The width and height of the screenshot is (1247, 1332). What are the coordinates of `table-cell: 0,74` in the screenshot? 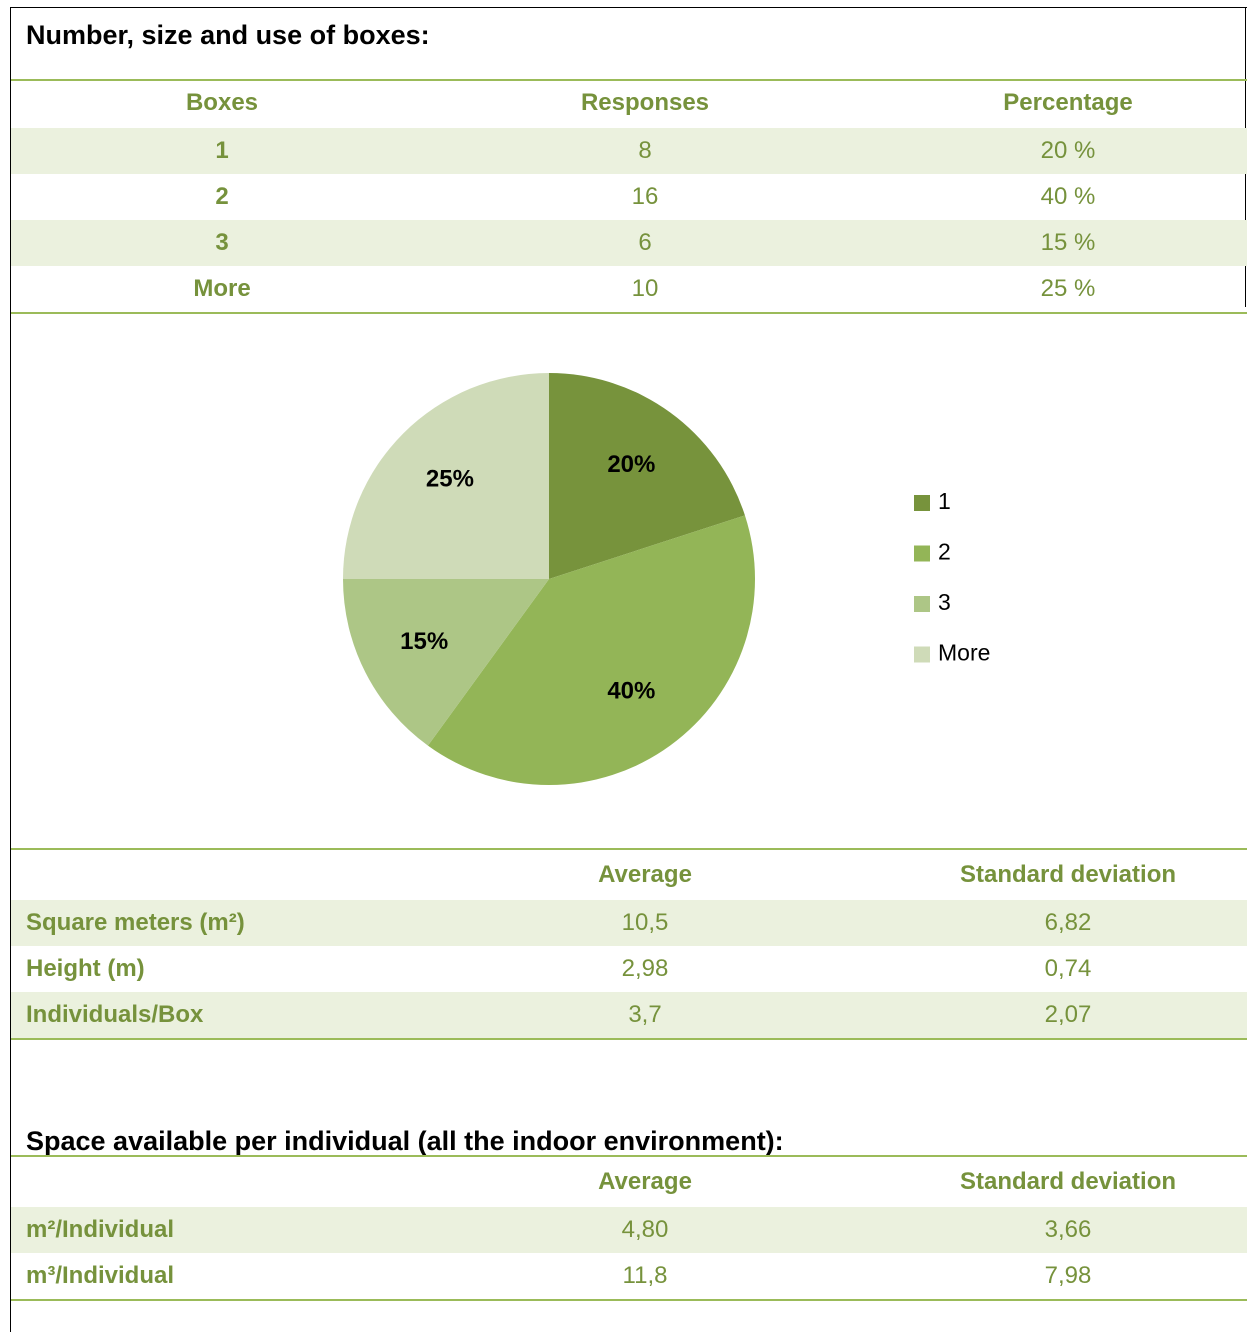 It's located at (1068, 968).